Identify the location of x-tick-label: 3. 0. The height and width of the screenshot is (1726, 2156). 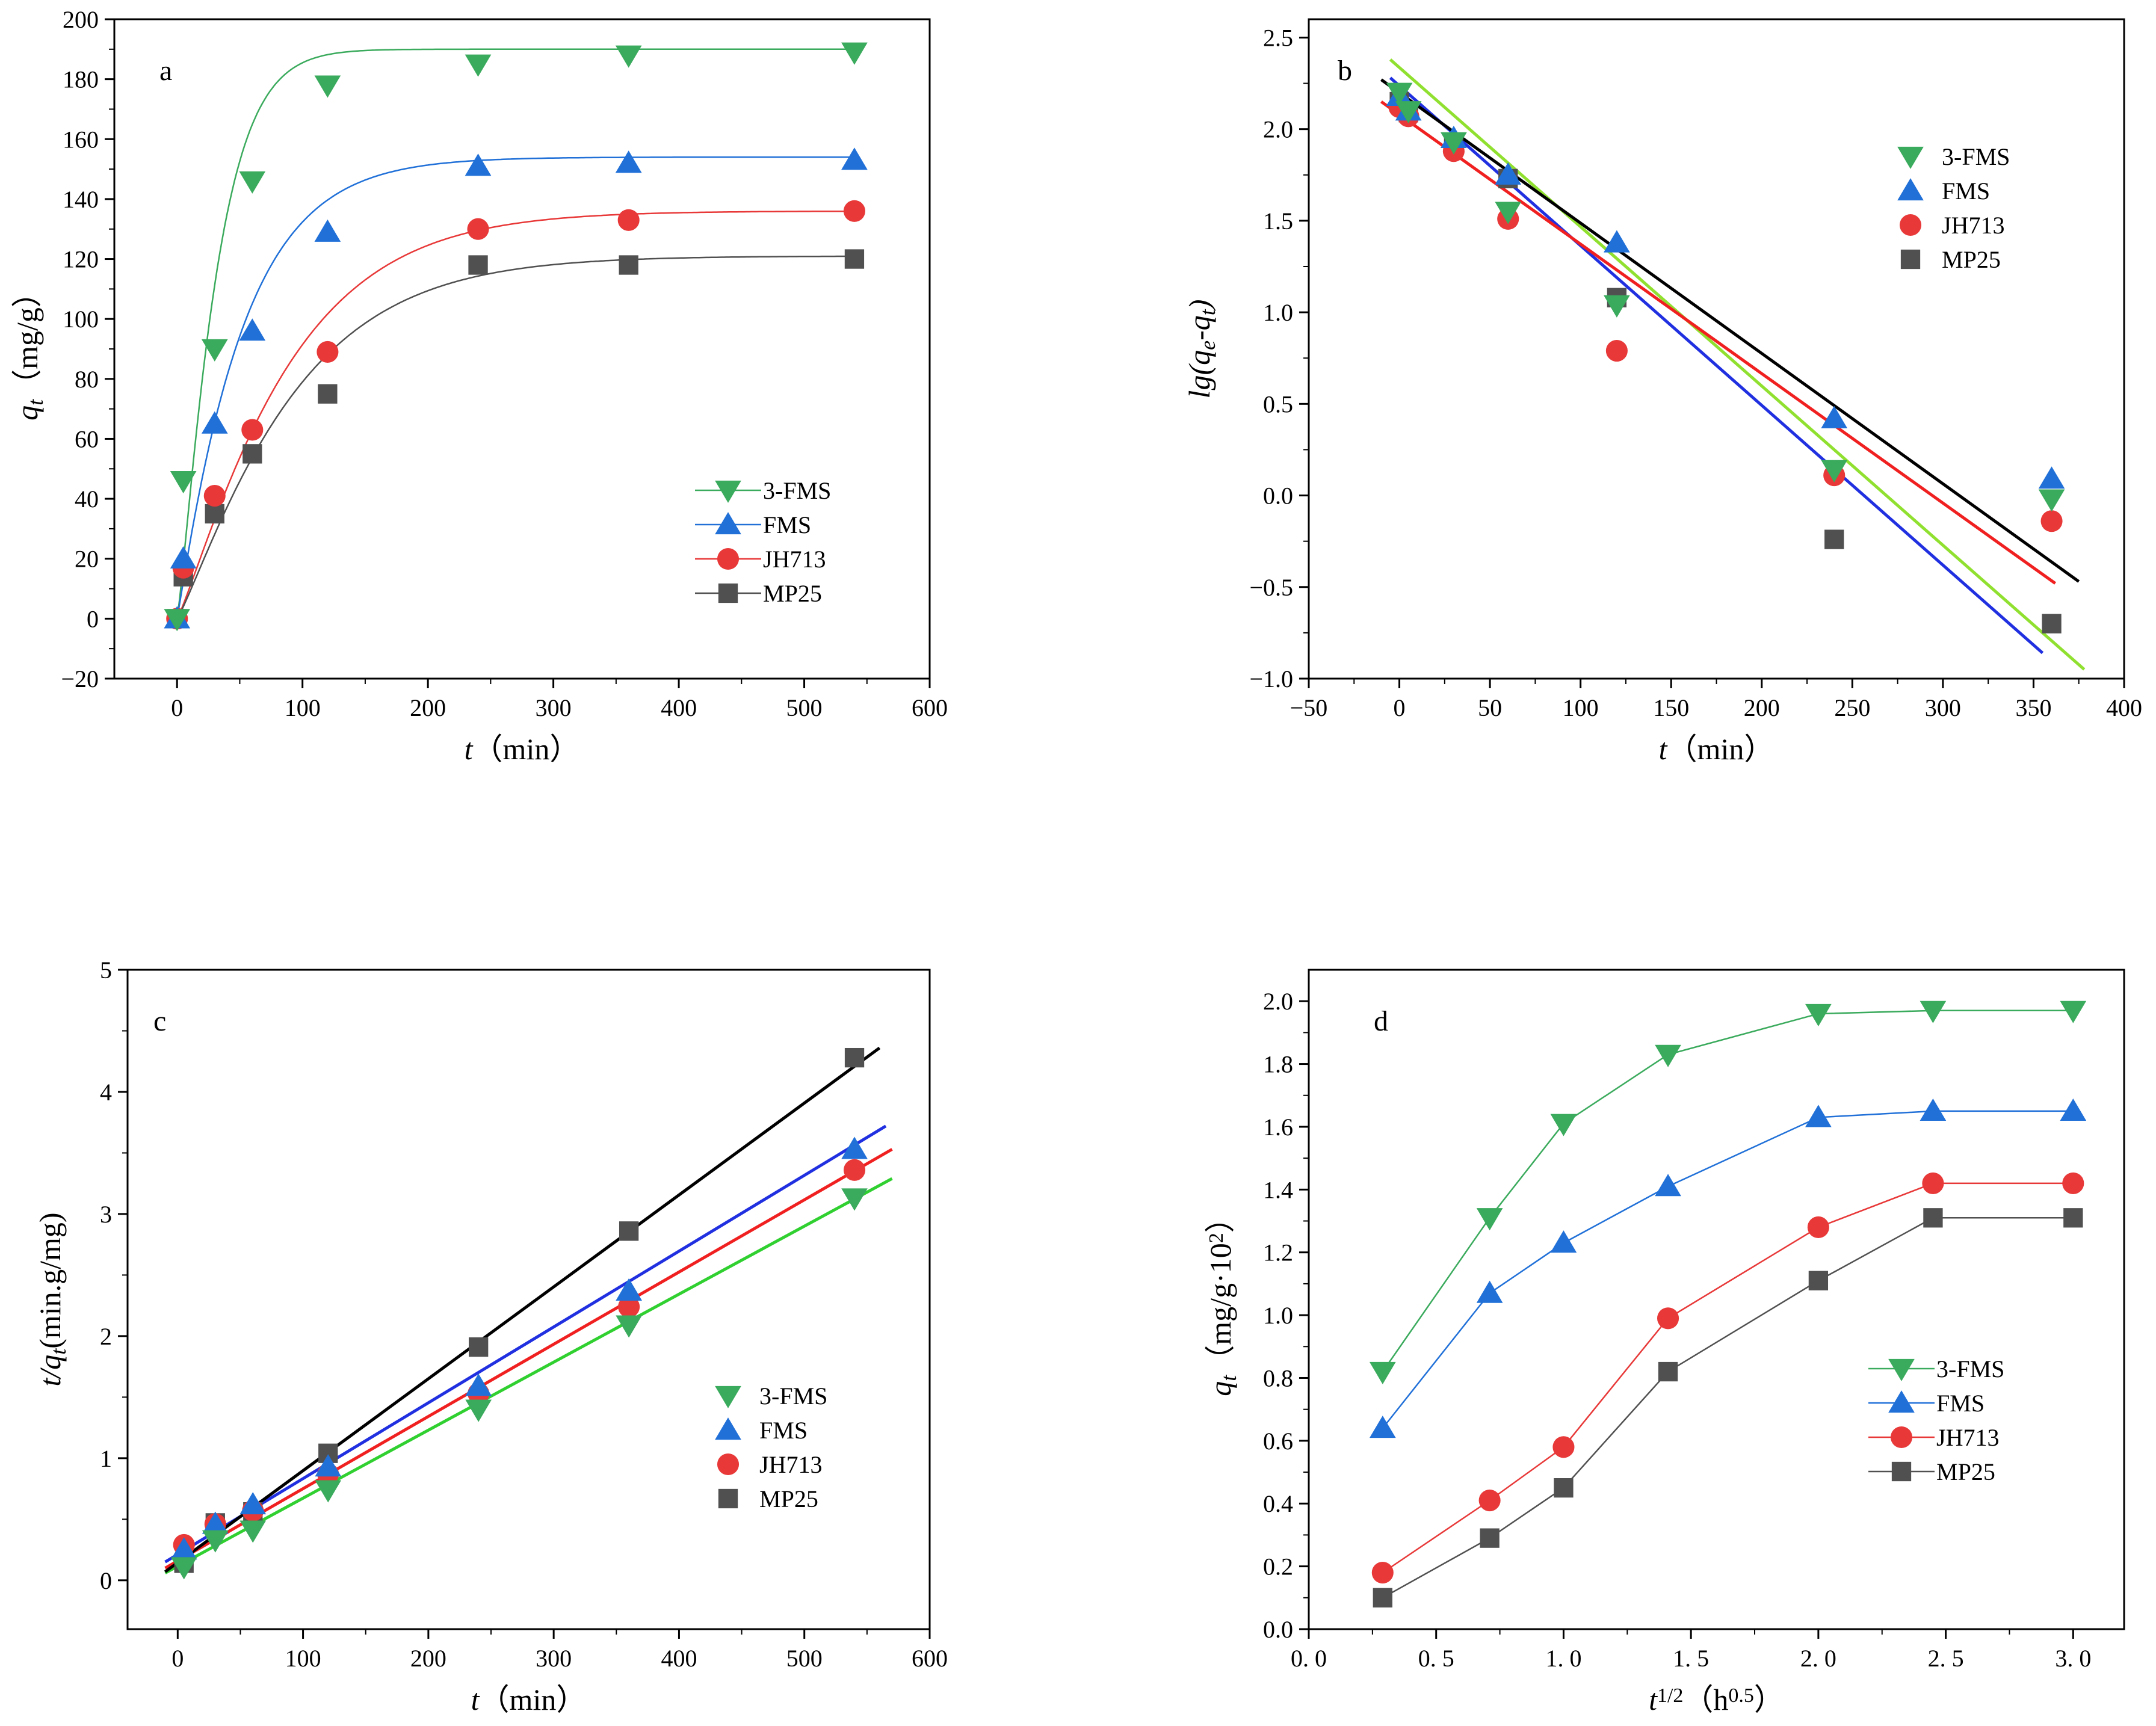
(2073, 1658).